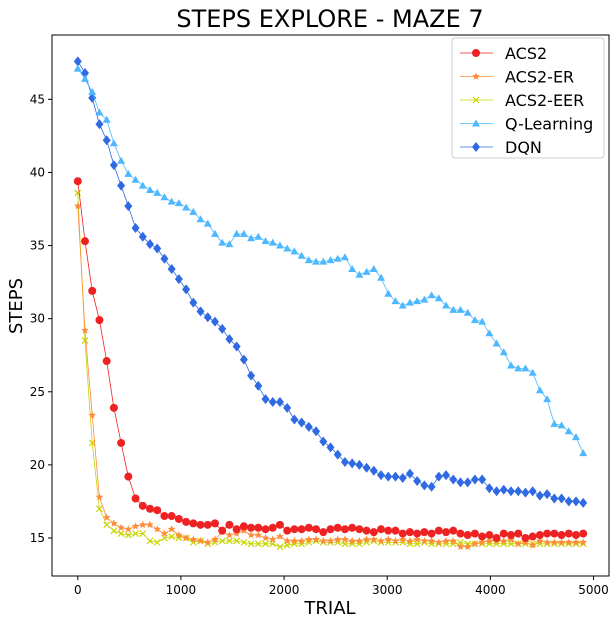 Image resolution: width=616 pixels, height=625 pixels. I want to click on x-tick-label: 5000, so click(593, 590).